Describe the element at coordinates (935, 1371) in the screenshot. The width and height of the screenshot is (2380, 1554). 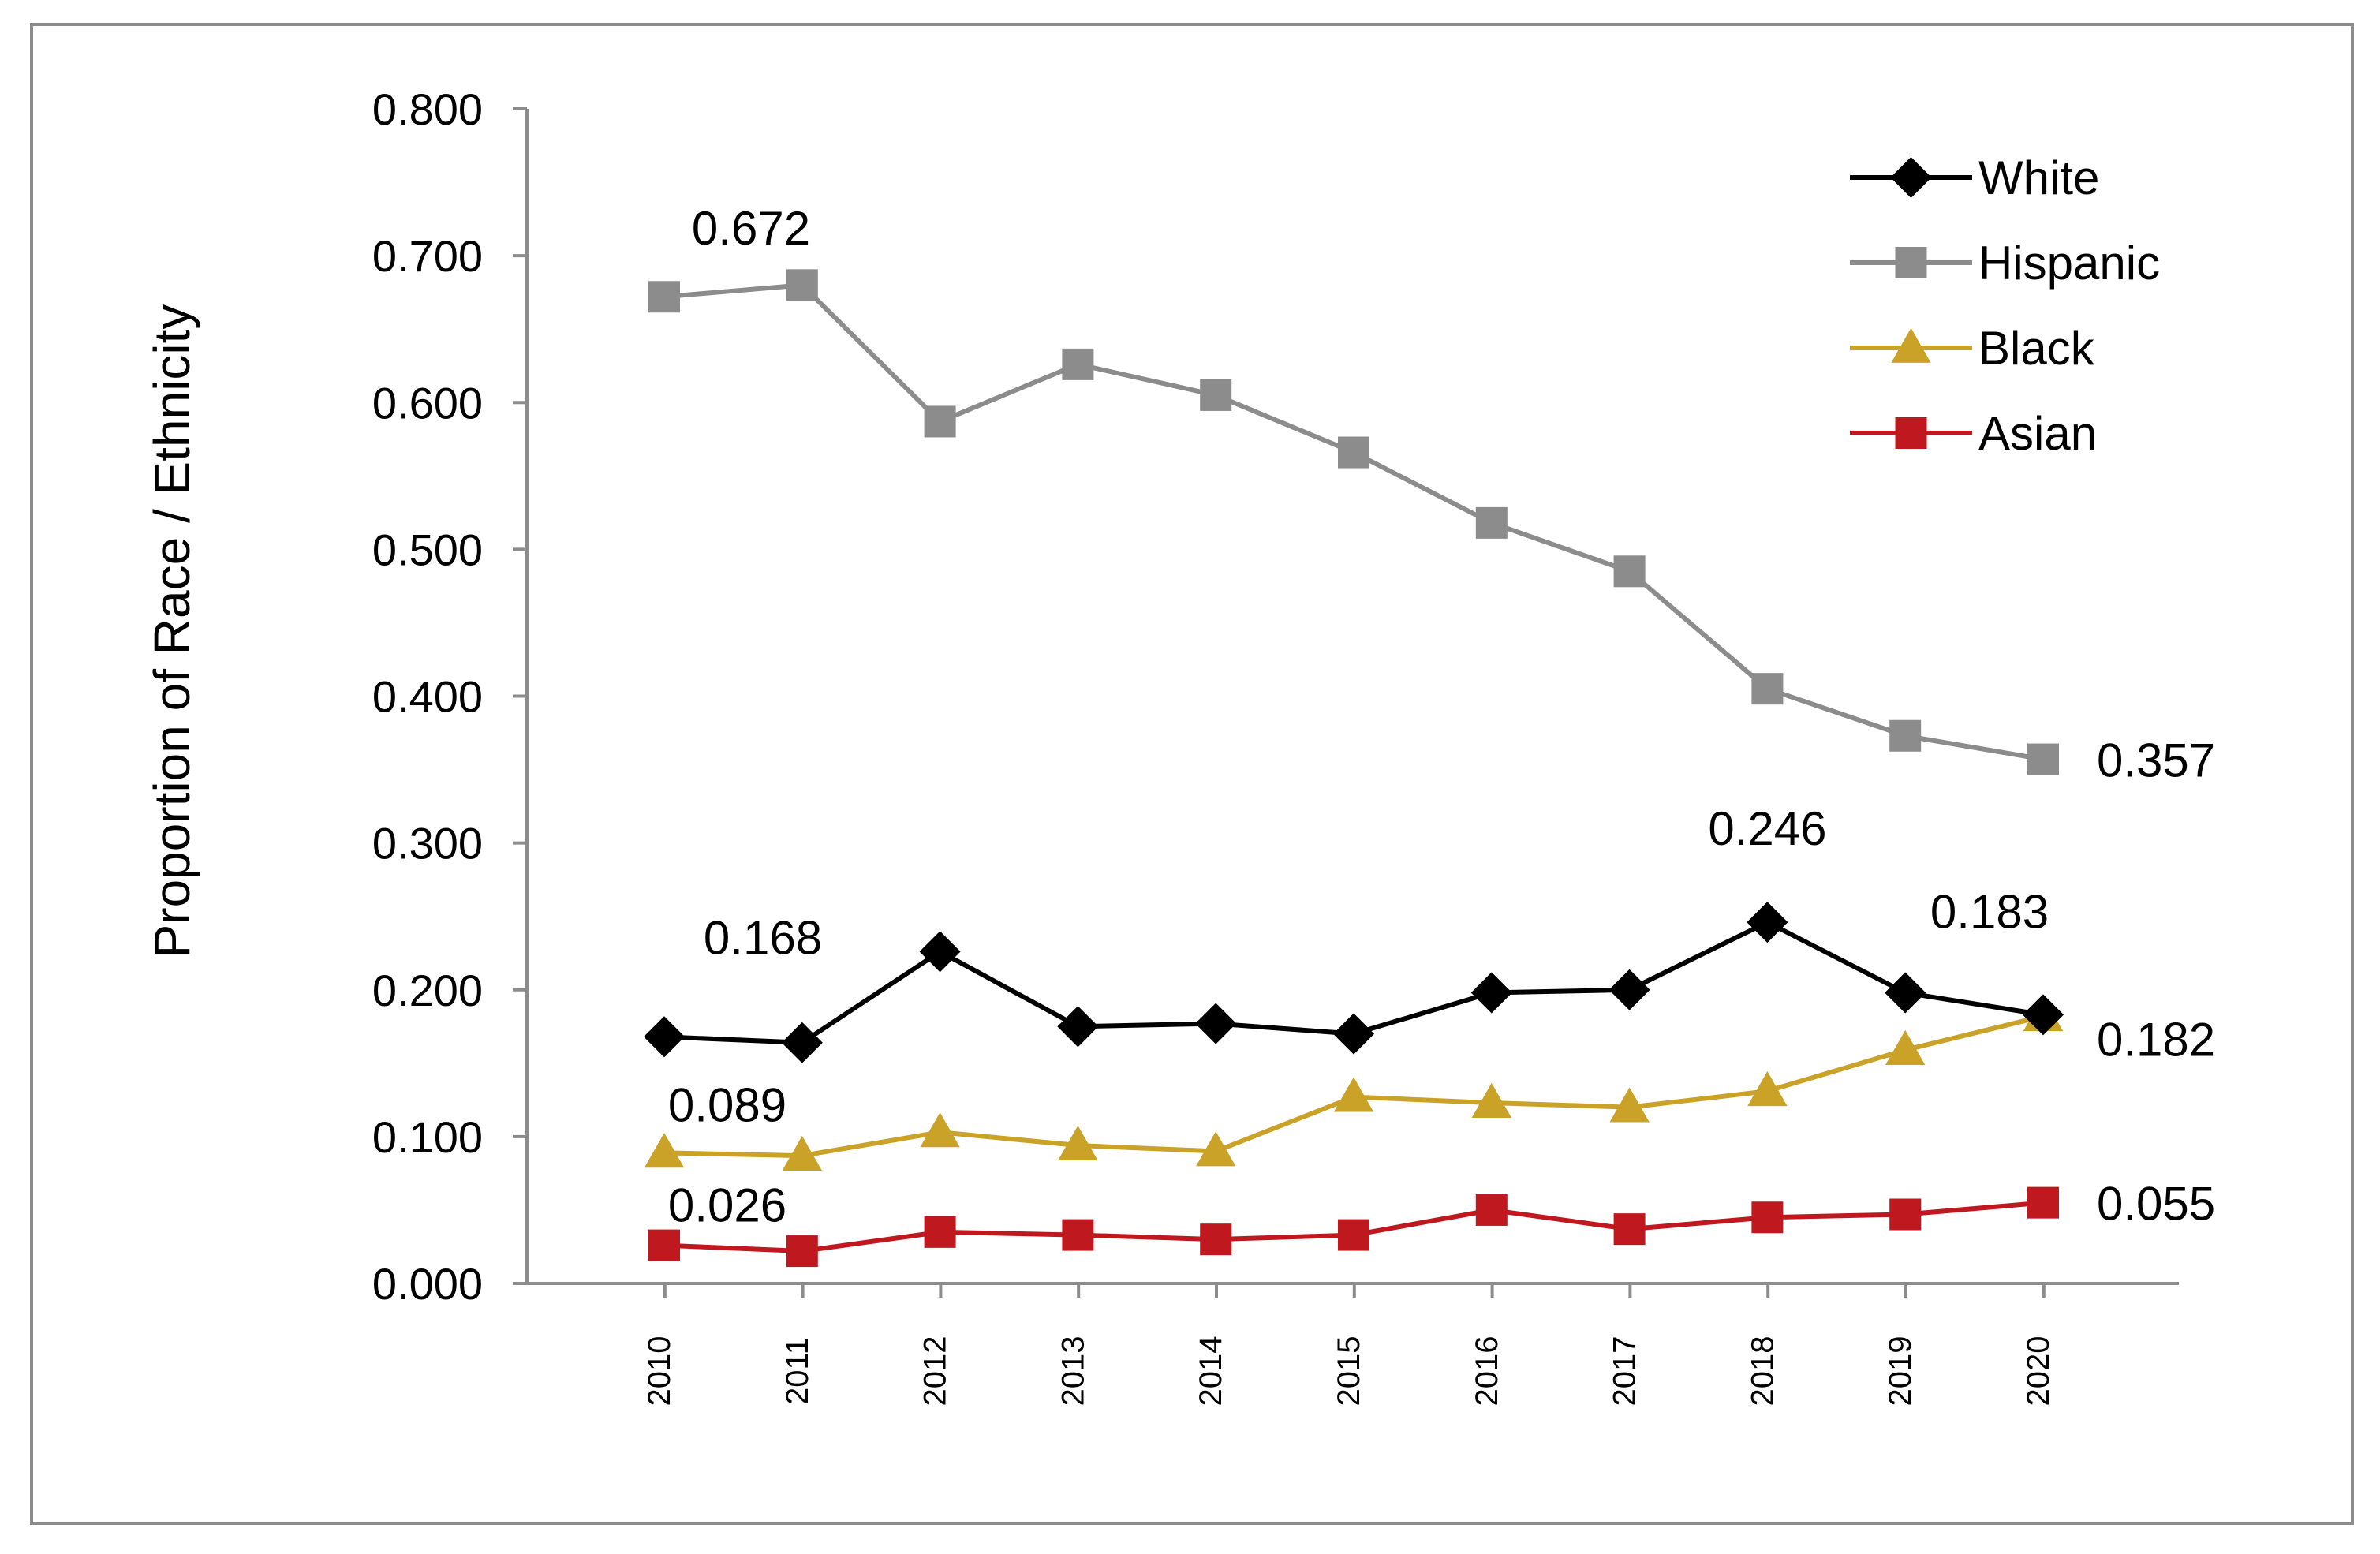
I see `x-tick-label: 2012` at that location.